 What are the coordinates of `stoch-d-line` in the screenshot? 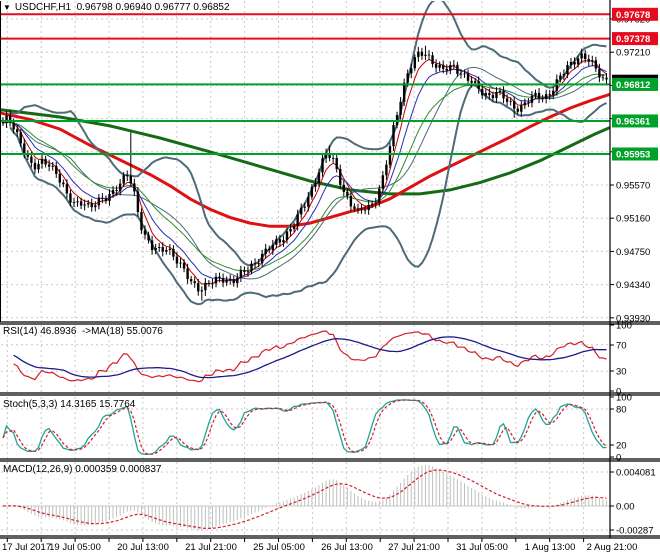 It's located at (304, 427).